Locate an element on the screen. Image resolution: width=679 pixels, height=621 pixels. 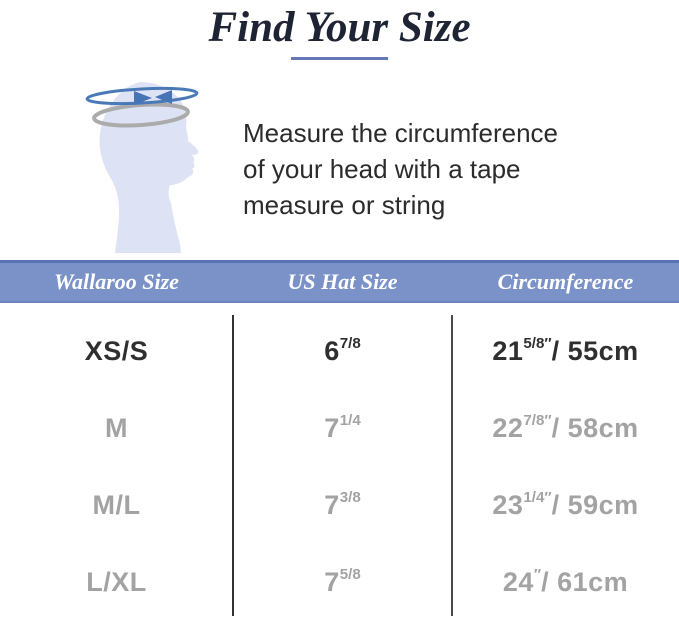
circumference-number: 21 is located at coordinates (508, 351).